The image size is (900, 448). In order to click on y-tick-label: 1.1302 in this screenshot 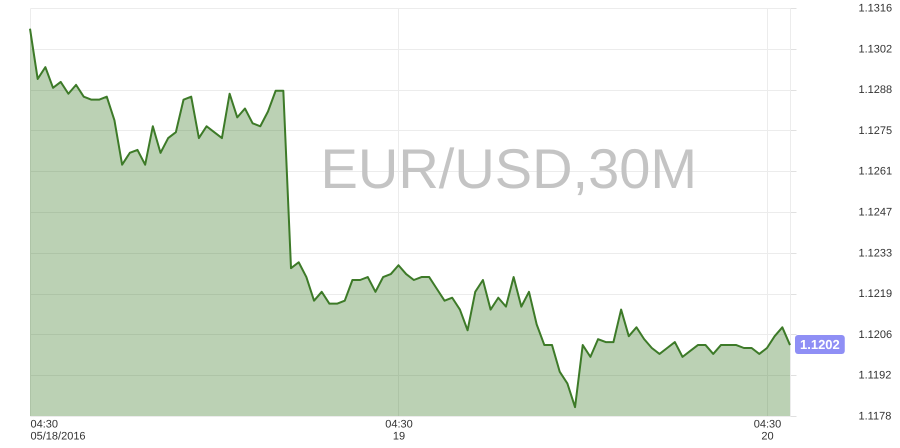, I will do `click(875, 49)`.